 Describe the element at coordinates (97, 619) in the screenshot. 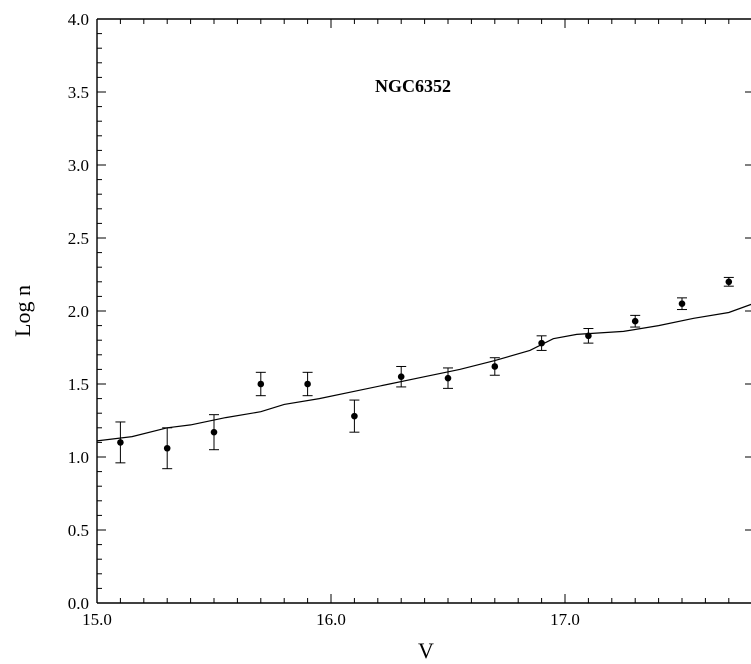

I see `x-tick-label: 15.0` at that location.